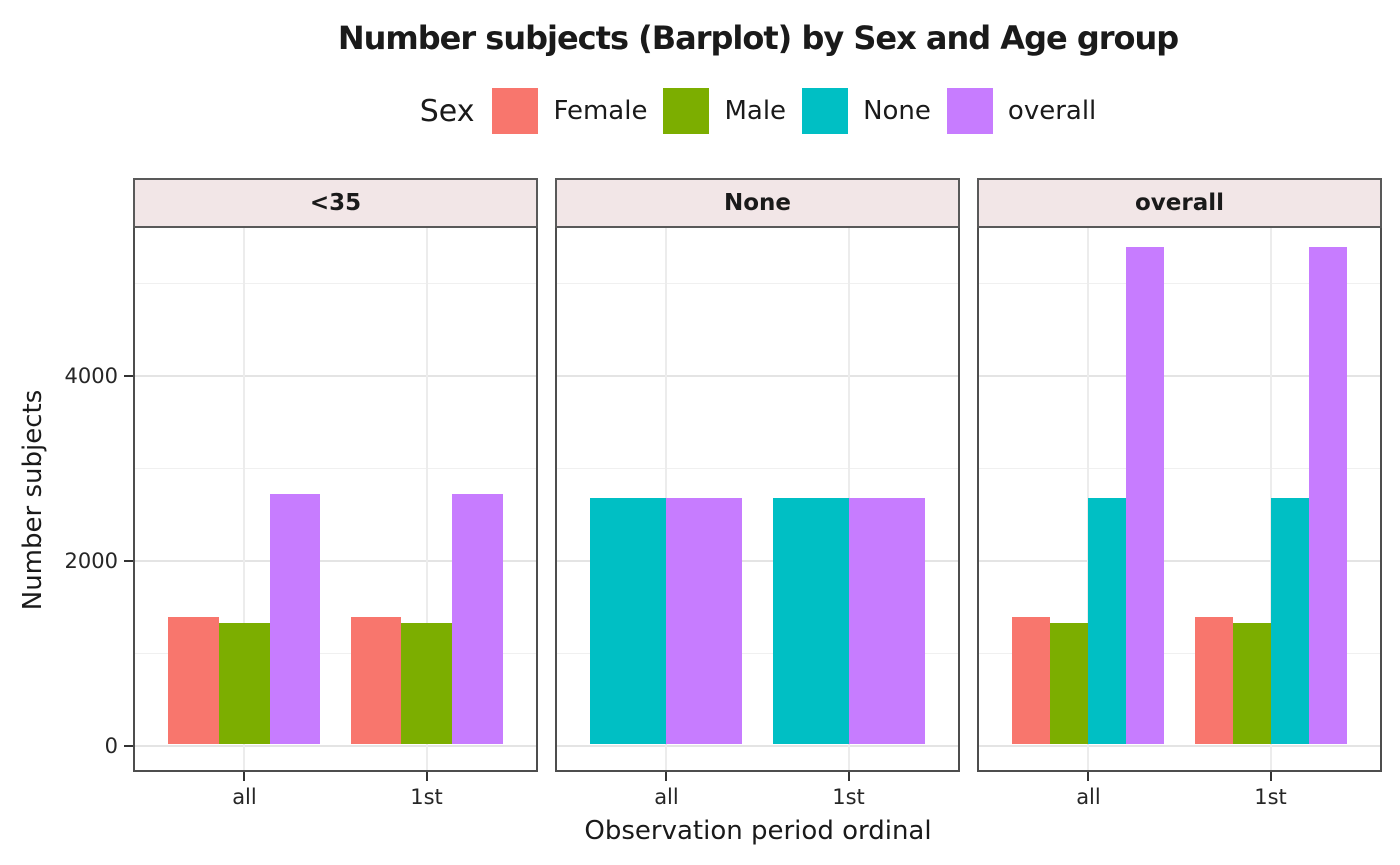 The width and height of the screenshot is (1400, 865). Describe the element at coordinates (111, 746) in the screenshot. I see `y-tick-label-0: 0` at that location.